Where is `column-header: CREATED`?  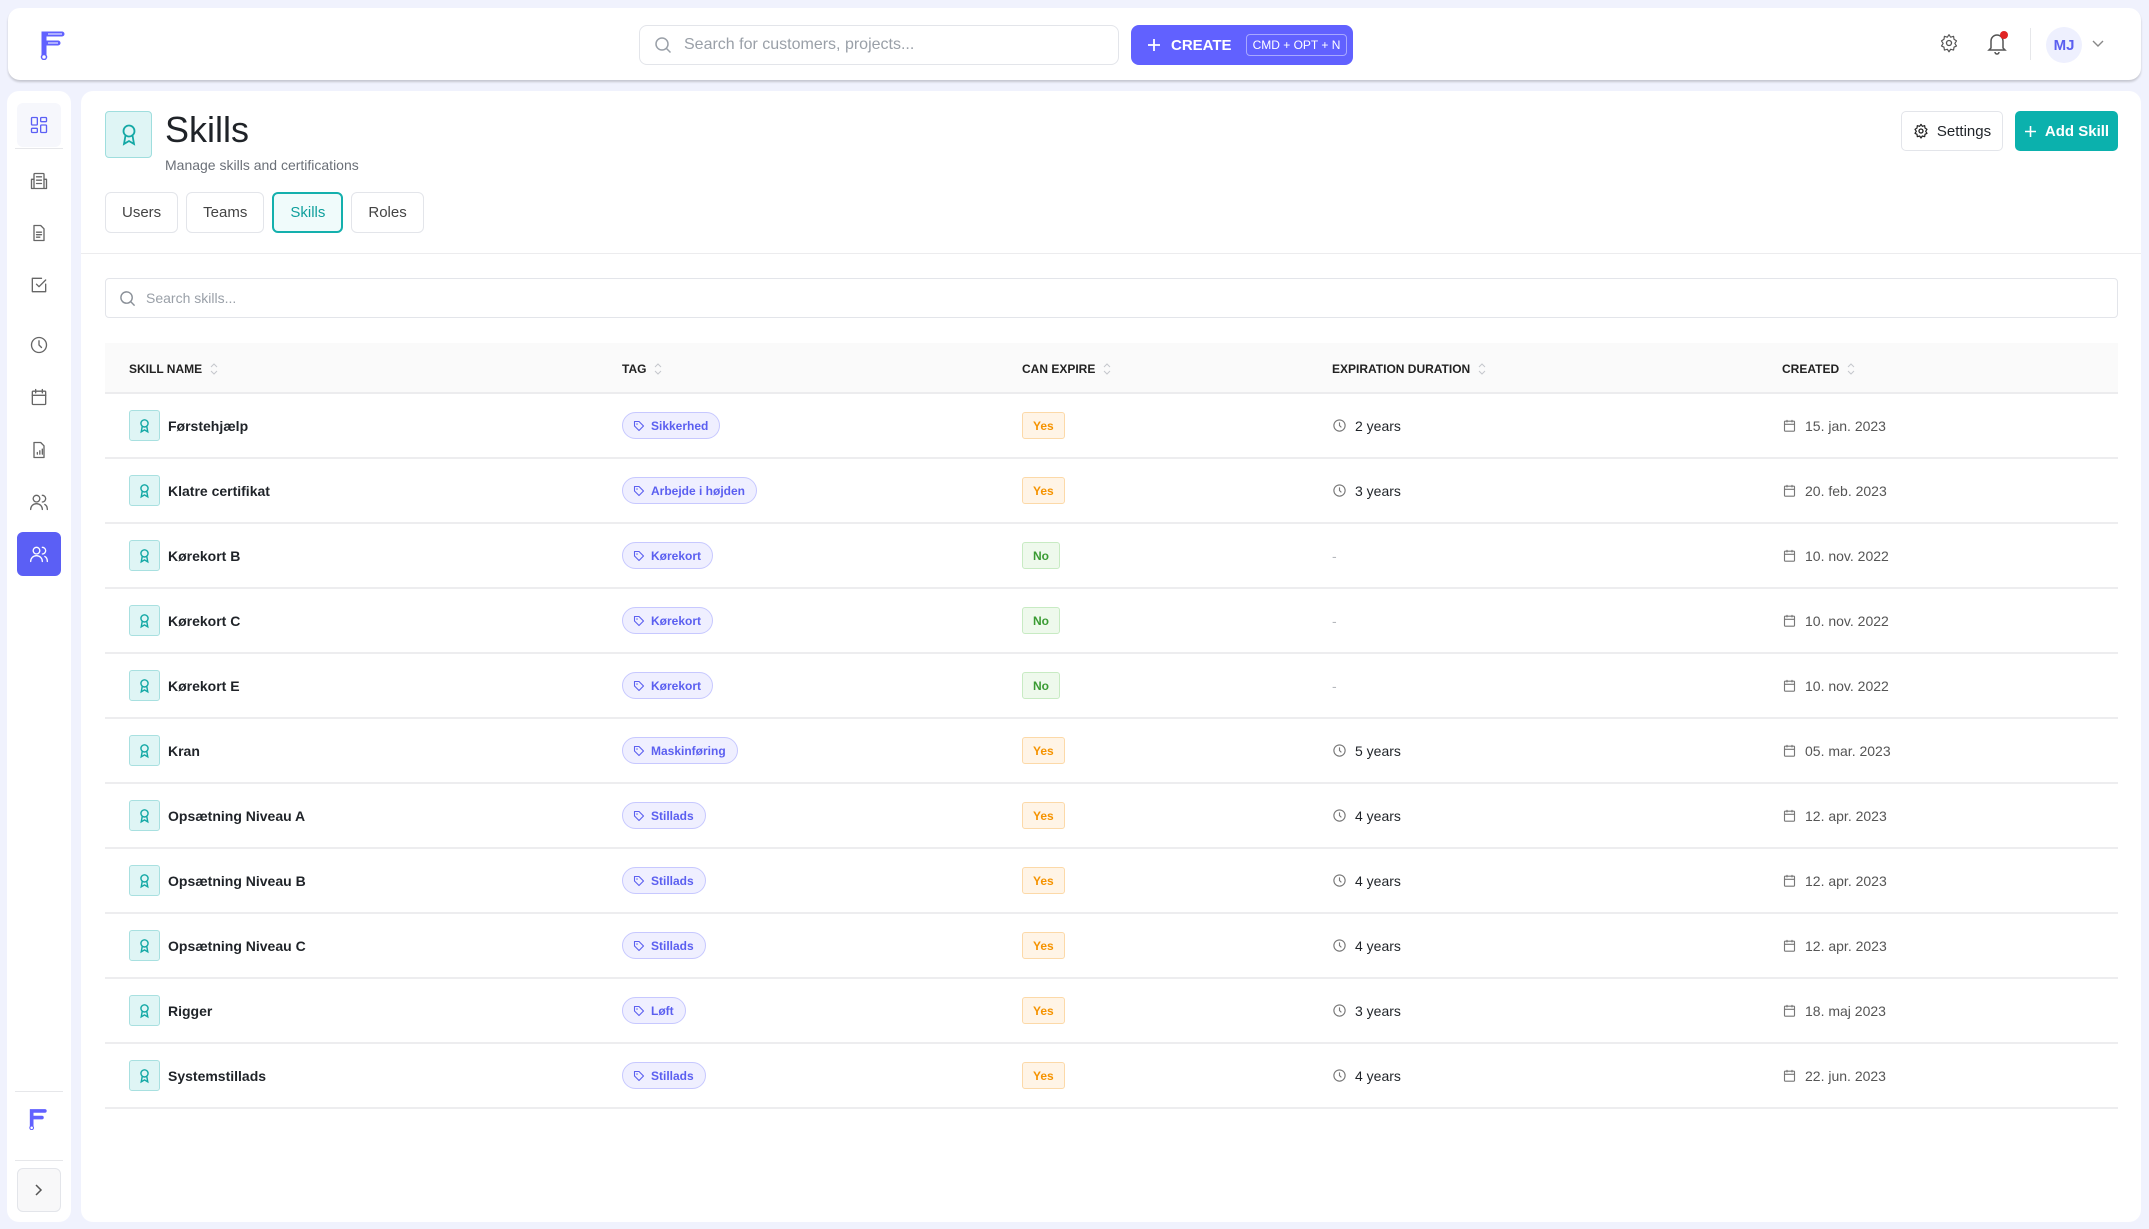
column-header: CREATED is located at coordinates (1818, 368).